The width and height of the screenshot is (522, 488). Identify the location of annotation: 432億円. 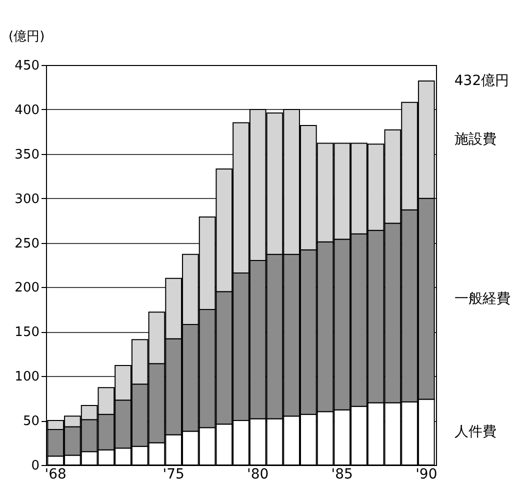
(482, 81).